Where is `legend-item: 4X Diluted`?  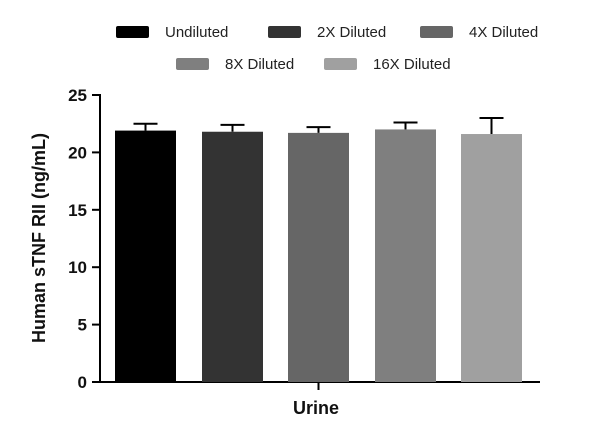
legend-item: 4X Diluted is located at coordinates (479, 32).